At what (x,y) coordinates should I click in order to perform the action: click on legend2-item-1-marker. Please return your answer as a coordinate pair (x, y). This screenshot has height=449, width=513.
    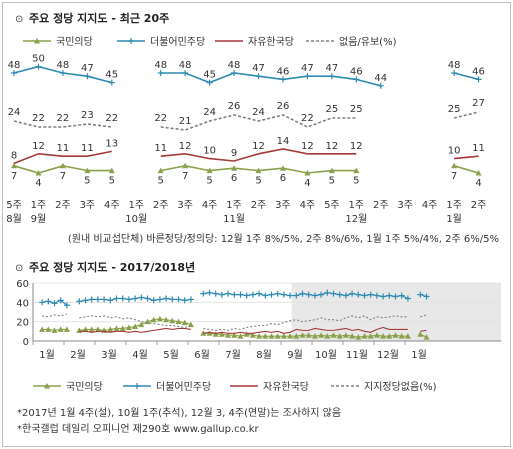
    Looking at the image, I should click on (137, 386).